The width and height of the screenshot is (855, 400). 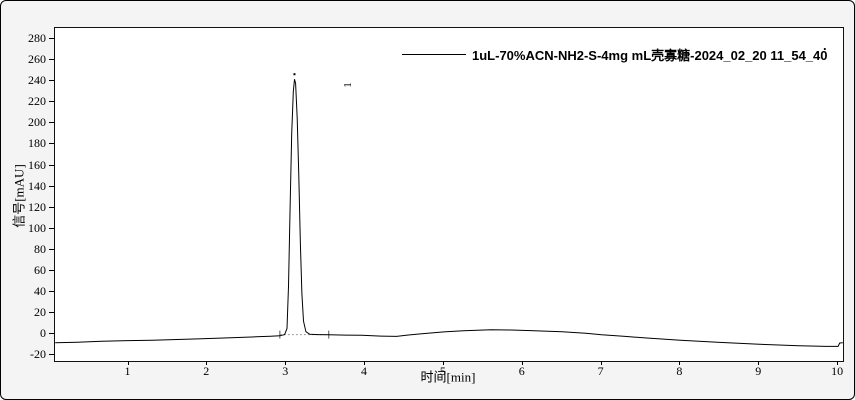 What do you see at coordinates (37, 143) in the screenshot?
I see `y-tick-label: 180` at bounding box center [37, 143].